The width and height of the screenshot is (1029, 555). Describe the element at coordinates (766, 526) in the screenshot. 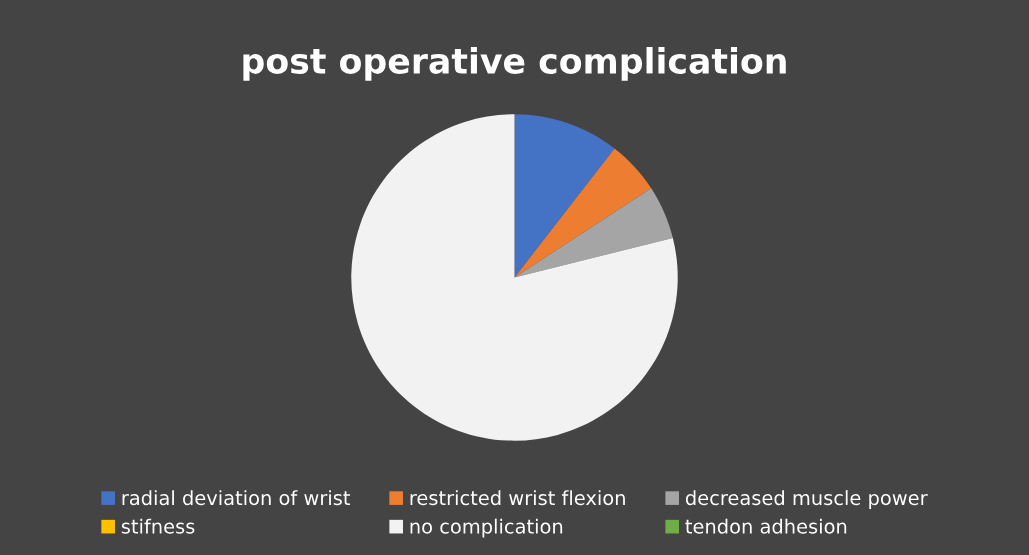

I see `legend-label: tendon adhesion` at that location.